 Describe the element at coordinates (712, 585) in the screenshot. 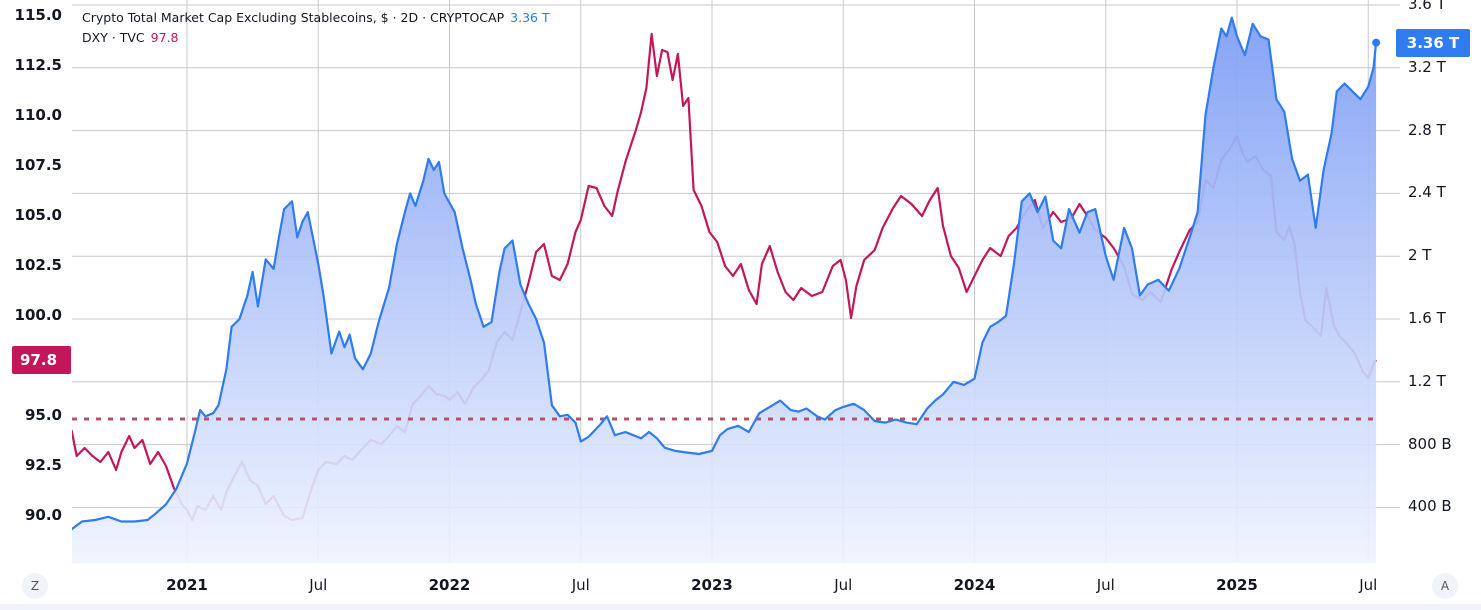

I see `time-axis-label: 2023` at that location.